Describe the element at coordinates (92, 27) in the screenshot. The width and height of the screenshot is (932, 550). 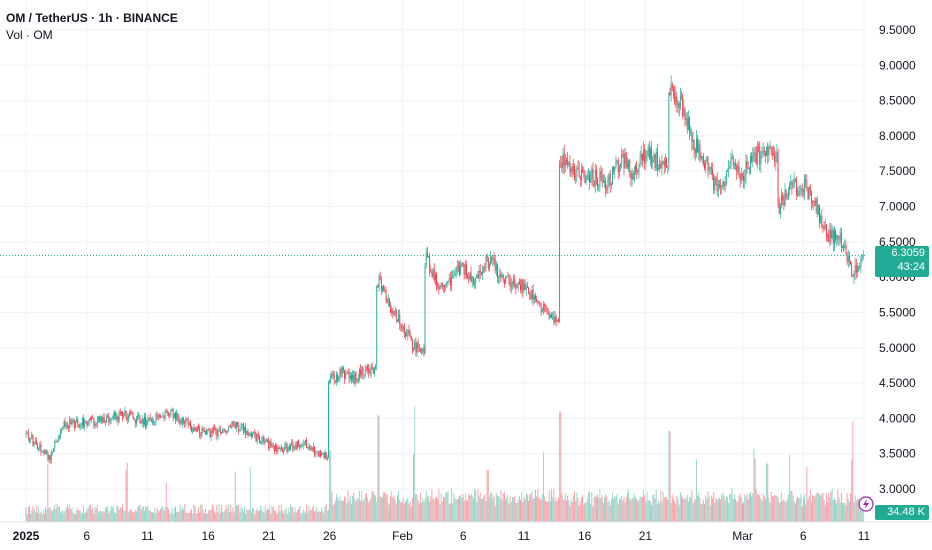
I see `chart-legend: OM / TetherUS · 1h · BINANCE Vol · OM` at that location.